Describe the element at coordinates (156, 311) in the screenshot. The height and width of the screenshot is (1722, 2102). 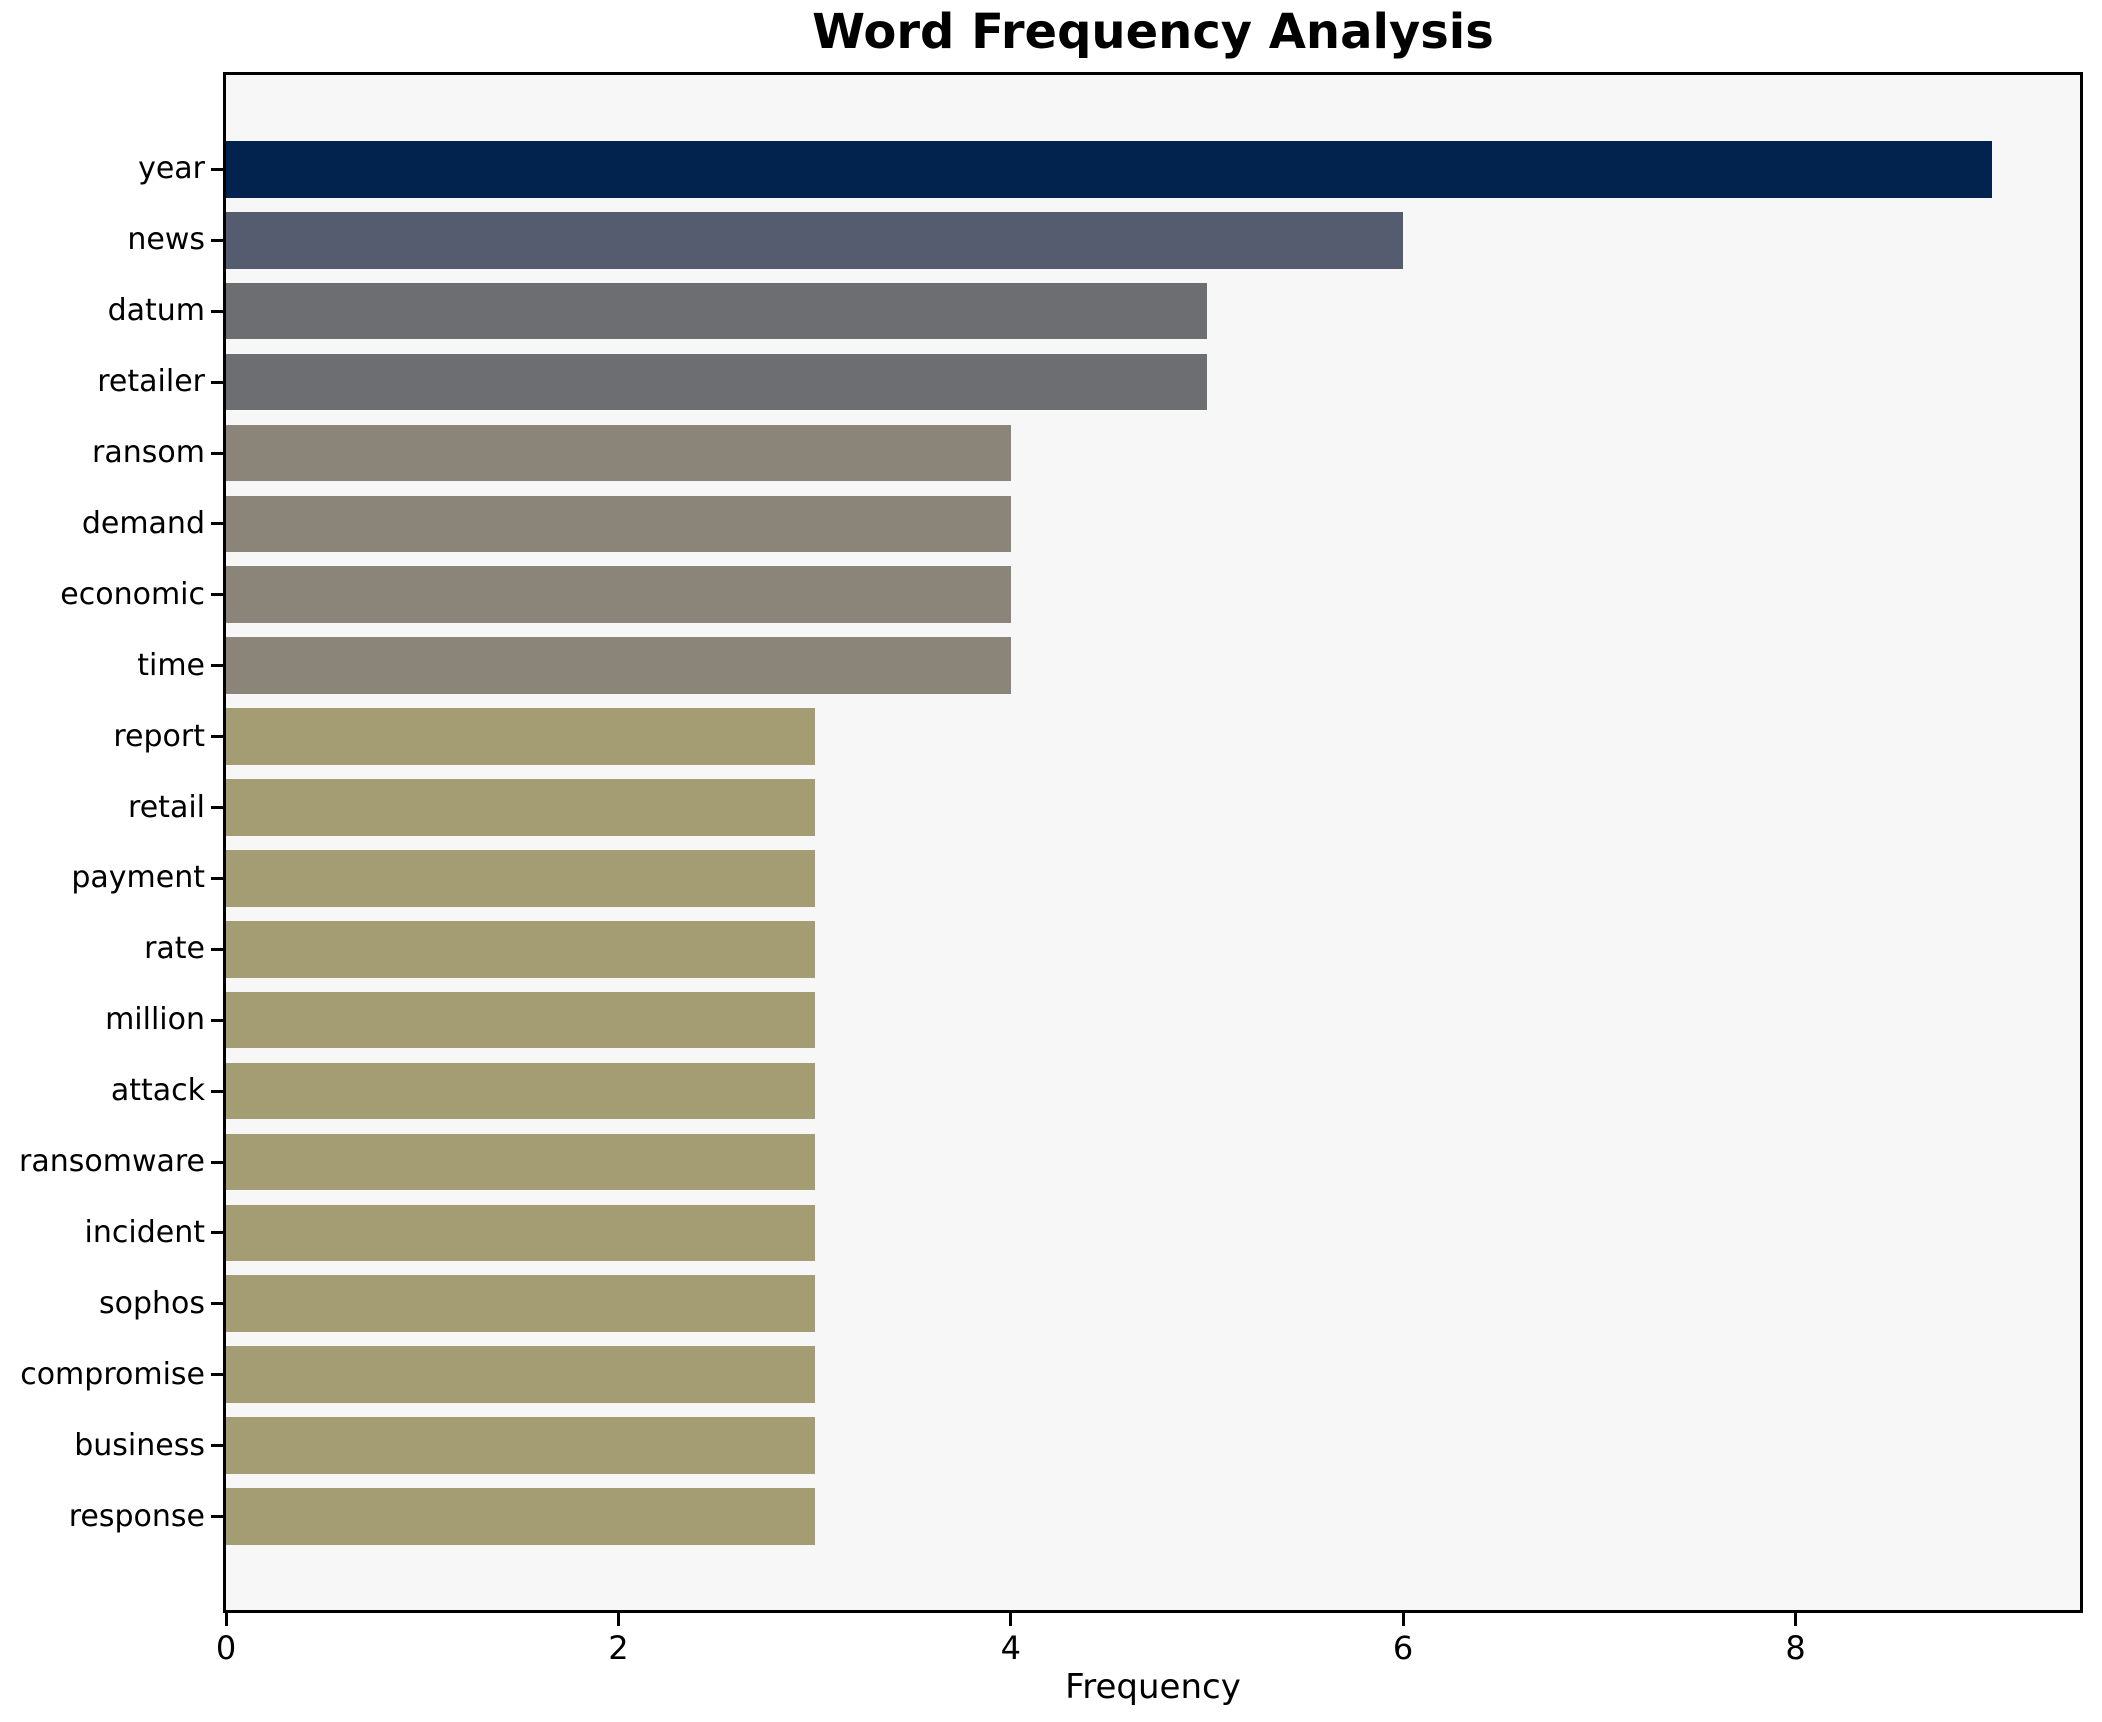
I see `y-tick-label-datum: datum` at that location.